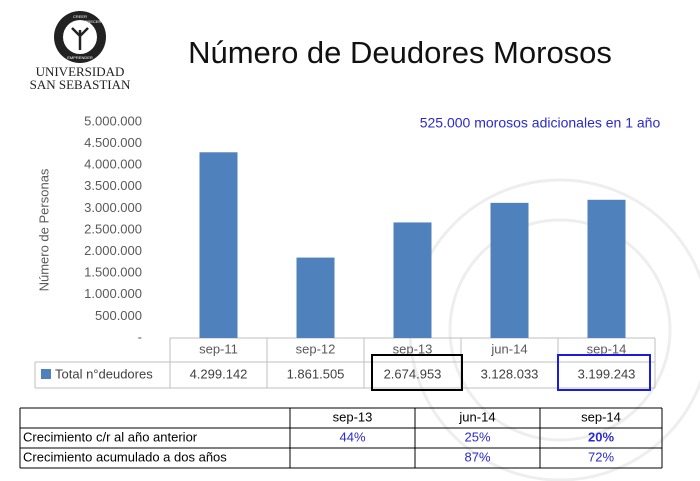 Image resolution: width=700 pixels, height=481 pixels. Describe the element at coordinates (510, 373) in the screenshot. I see `data-label: 3.128.033` at that location.